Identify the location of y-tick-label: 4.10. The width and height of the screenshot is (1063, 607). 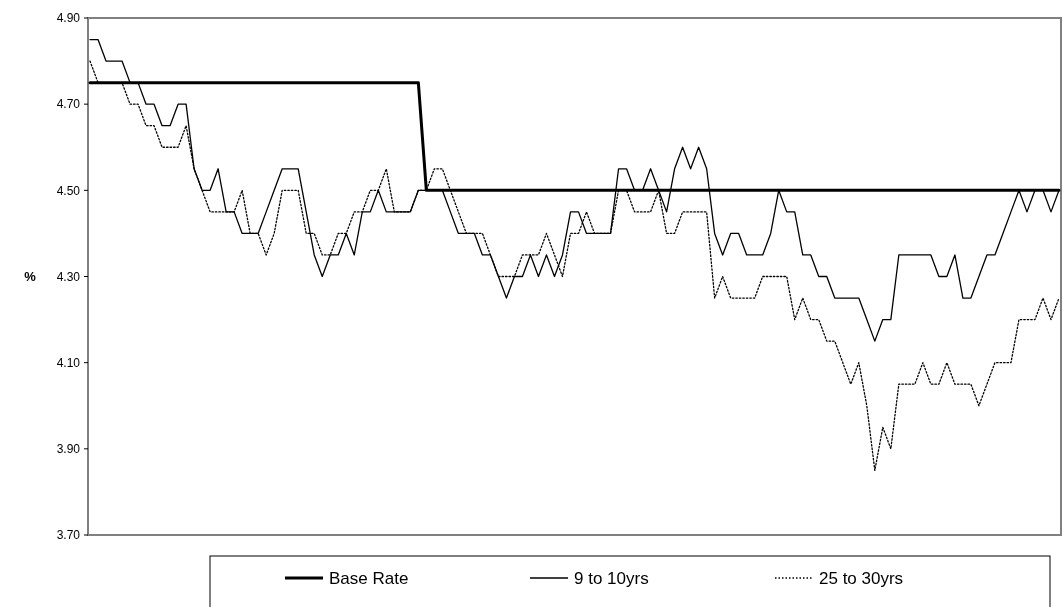
(68, 362).